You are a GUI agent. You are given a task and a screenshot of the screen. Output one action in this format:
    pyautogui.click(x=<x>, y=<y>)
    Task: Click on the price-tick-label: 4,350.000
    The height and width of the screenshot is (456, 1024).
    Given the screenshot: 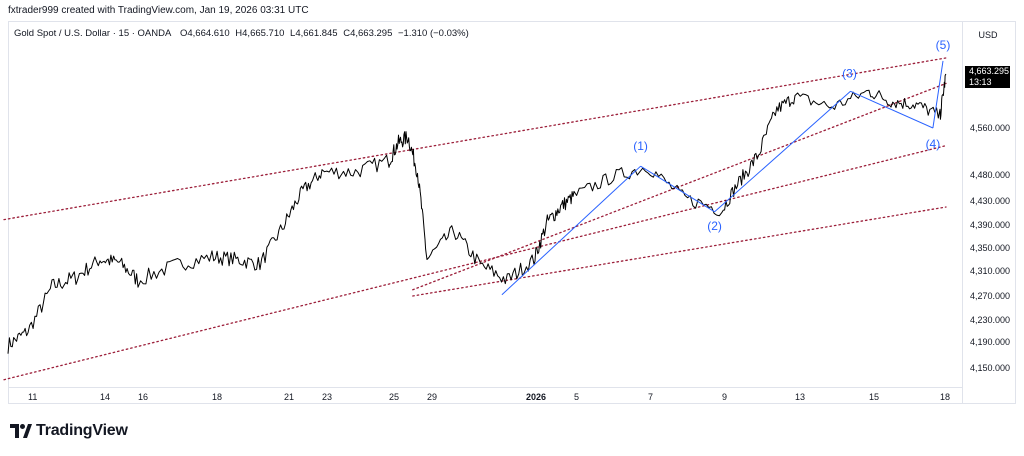 What is the action you would take?
    pyautogui.click(x=990, y=248)
    